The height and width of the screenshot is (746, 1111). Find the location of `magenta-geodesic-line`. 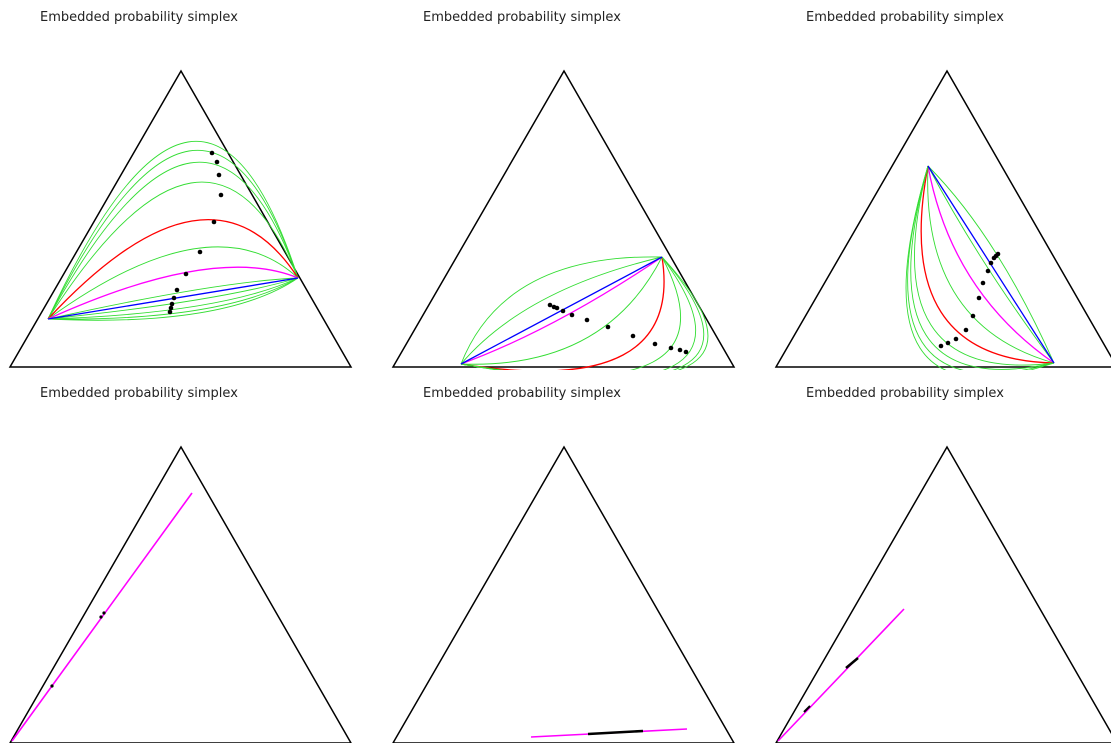

magenta-geodesic-line is located at coordinates (841, 675).